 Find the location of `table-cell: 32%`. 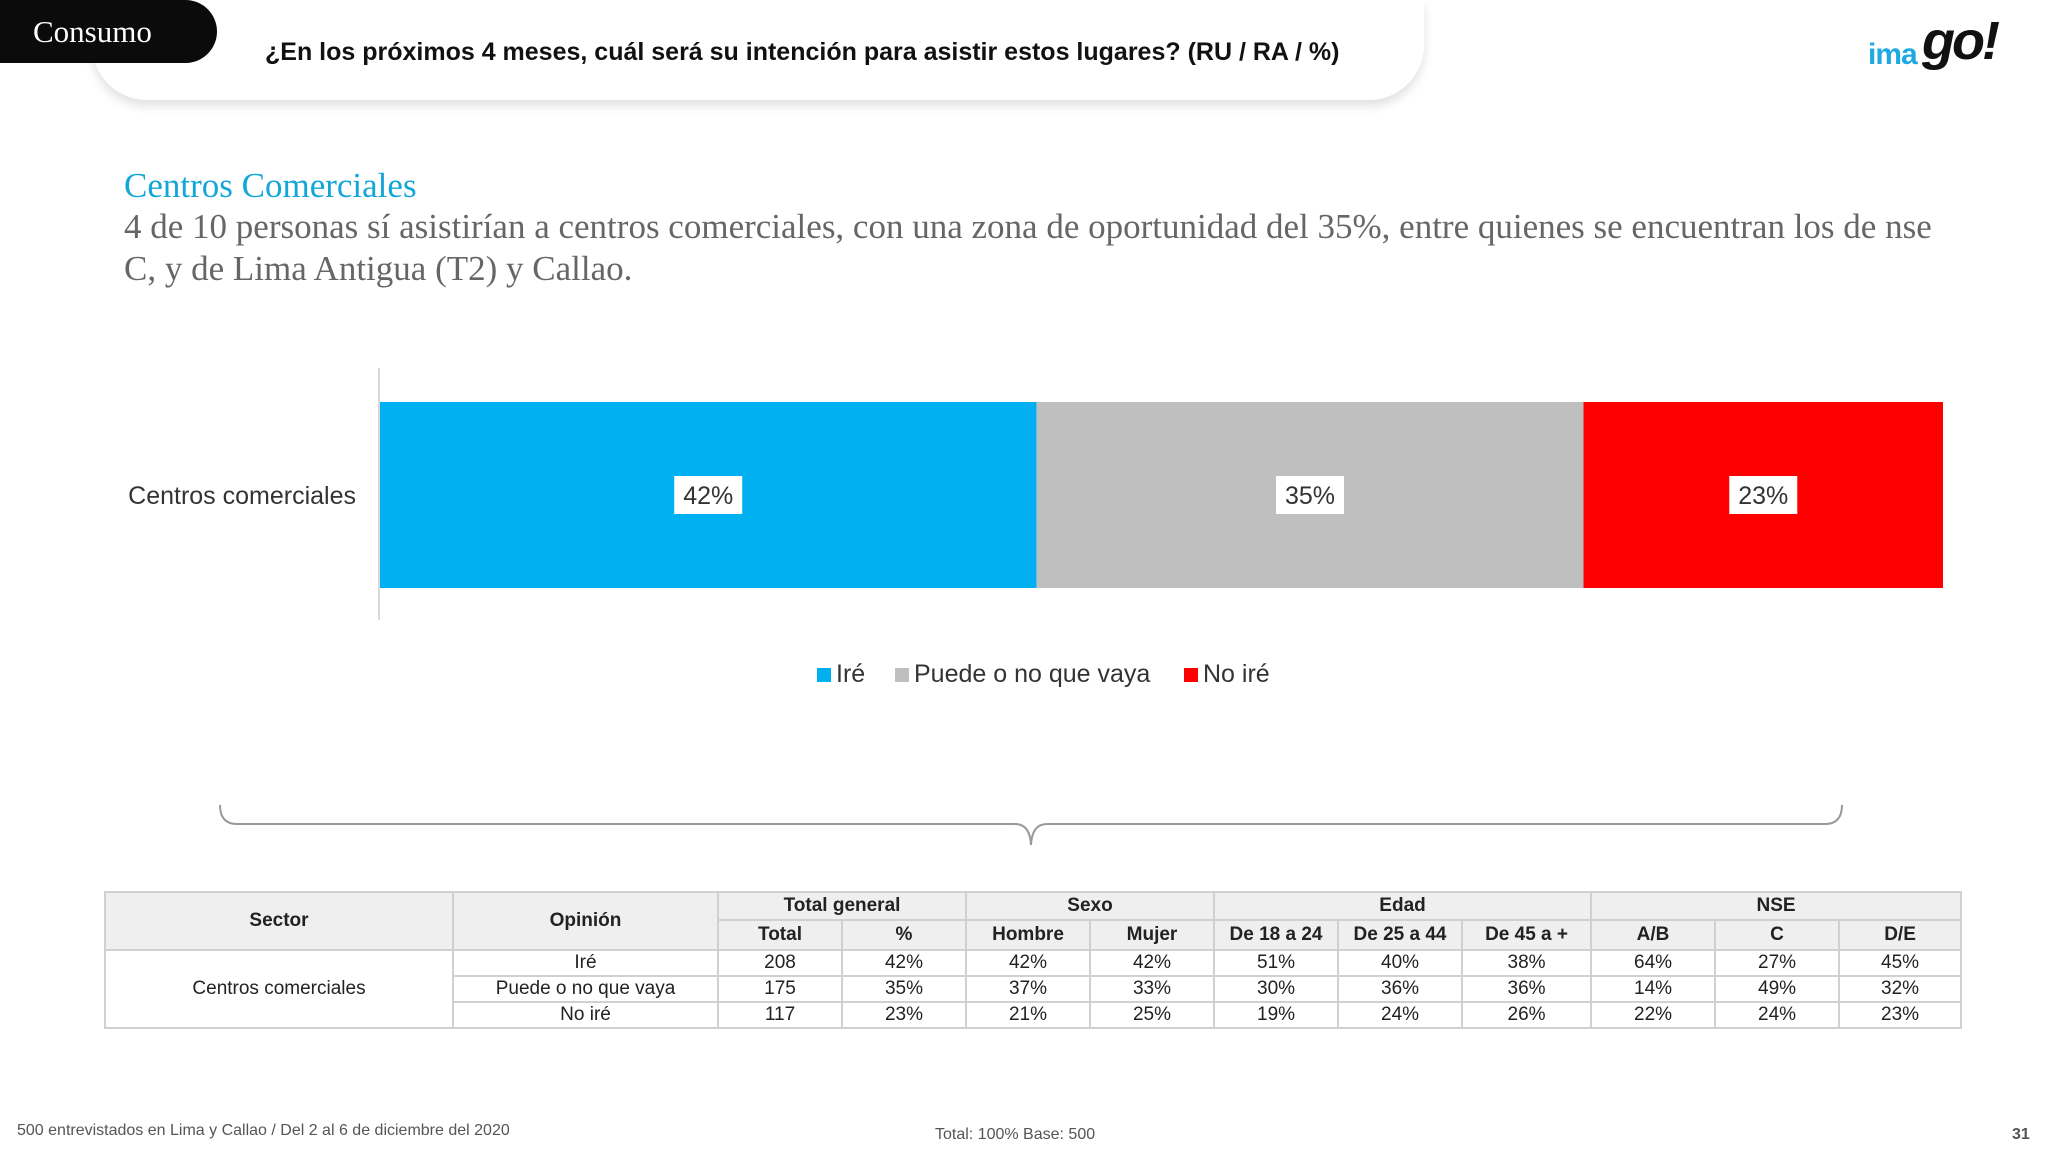

table-cell: 32% is located at coordinates (1900, 989).